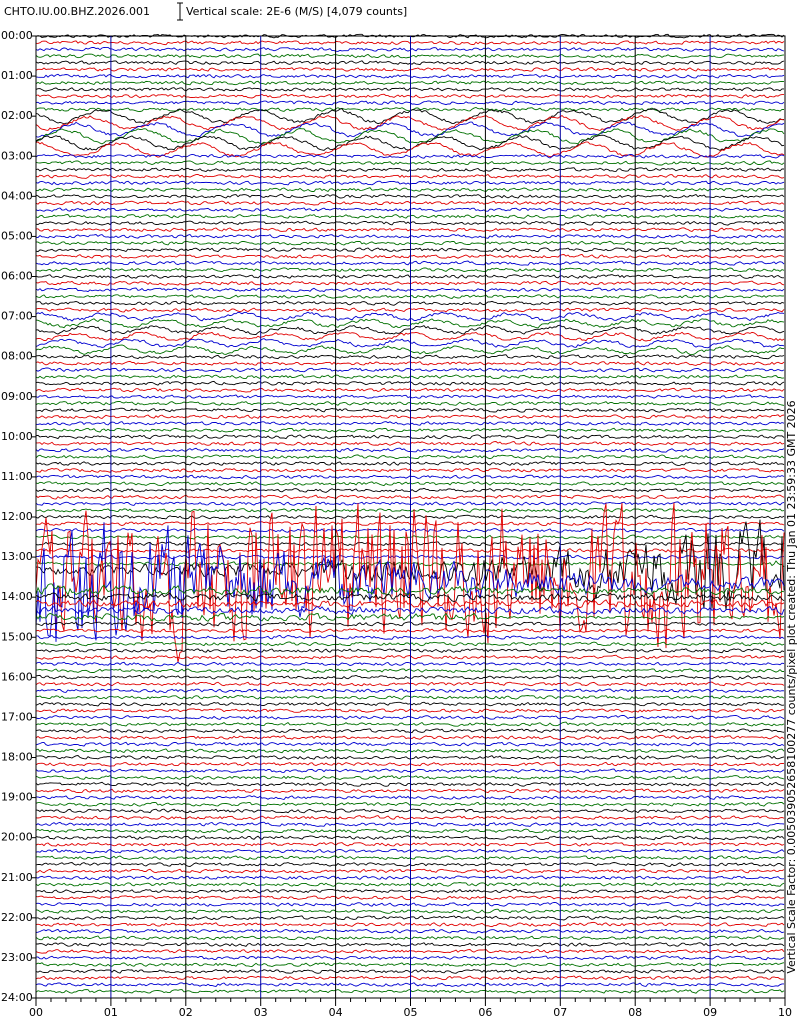  I want to click on y-tick-label: 05:00, so click(17, 235).